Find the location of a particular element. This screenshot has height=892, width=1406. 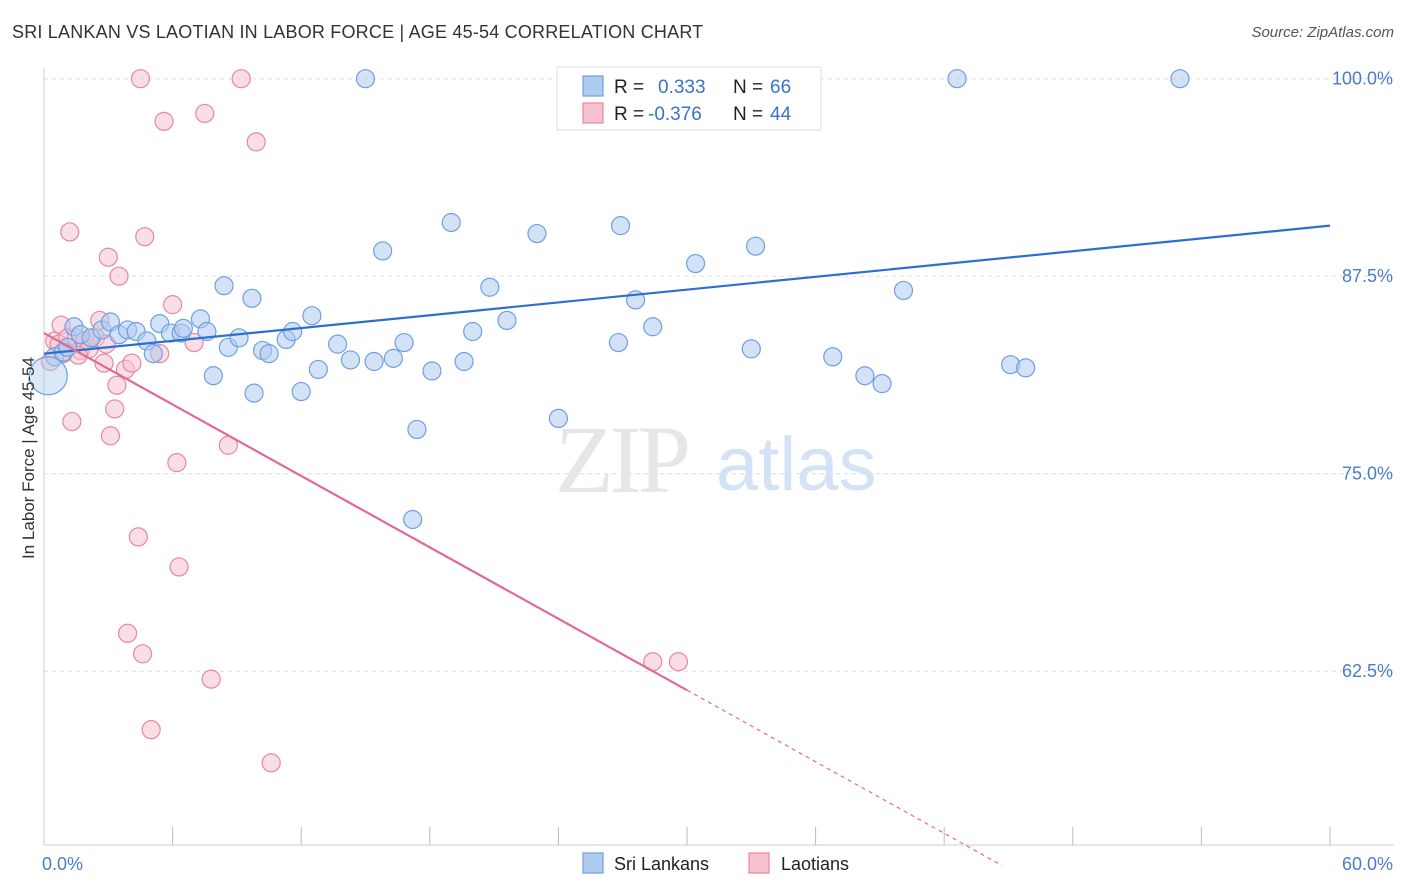

legend-n-label-2: N = is located at coordinates (748, 114).